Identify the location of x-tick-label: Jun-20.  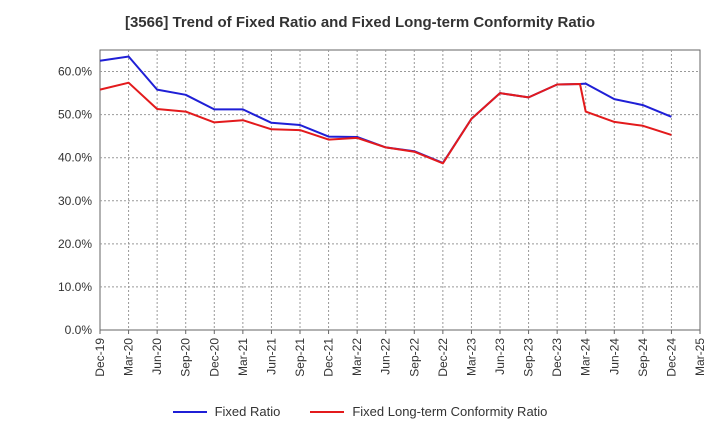
(157, 356).